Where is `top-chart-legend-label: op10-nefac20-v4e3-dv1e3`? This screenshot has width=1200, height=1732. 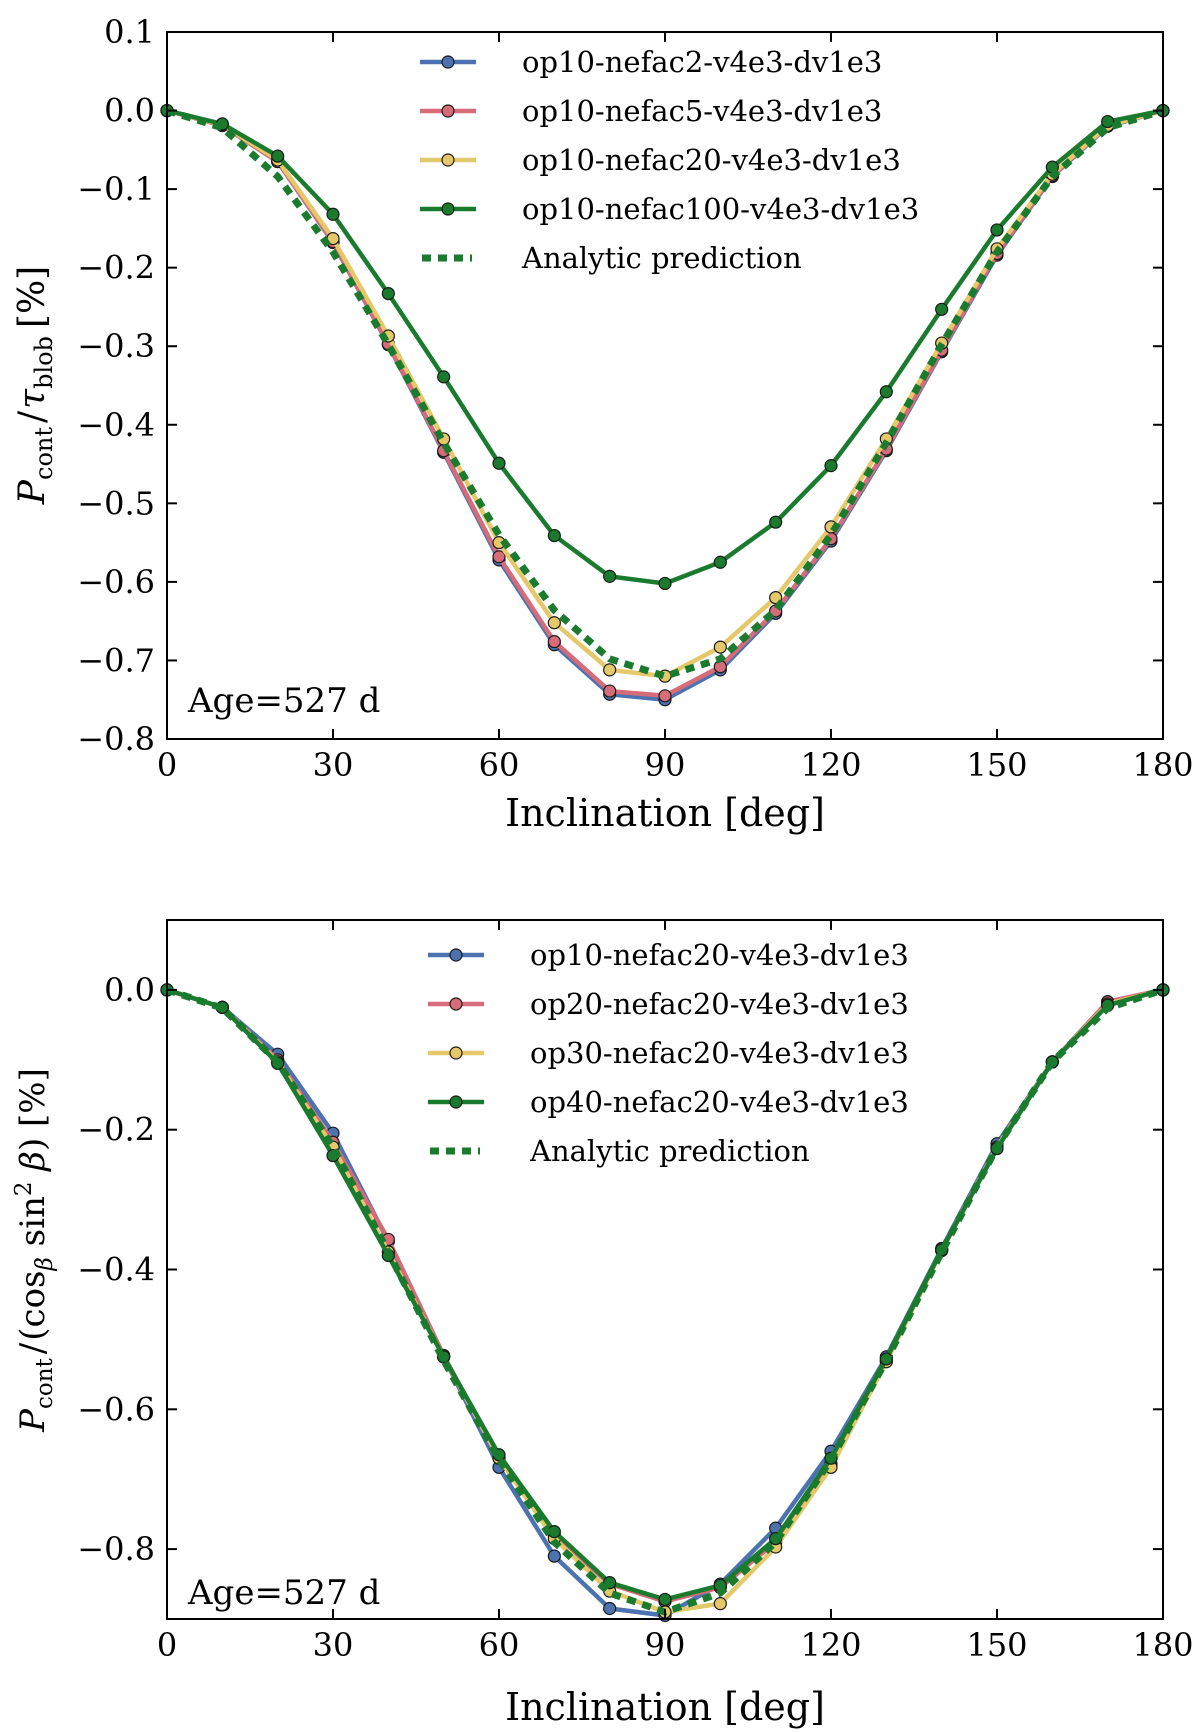 top-chart-legend-label: op10-nefac20-v4e3-dv1e3 is located at coordinates (711, 160).